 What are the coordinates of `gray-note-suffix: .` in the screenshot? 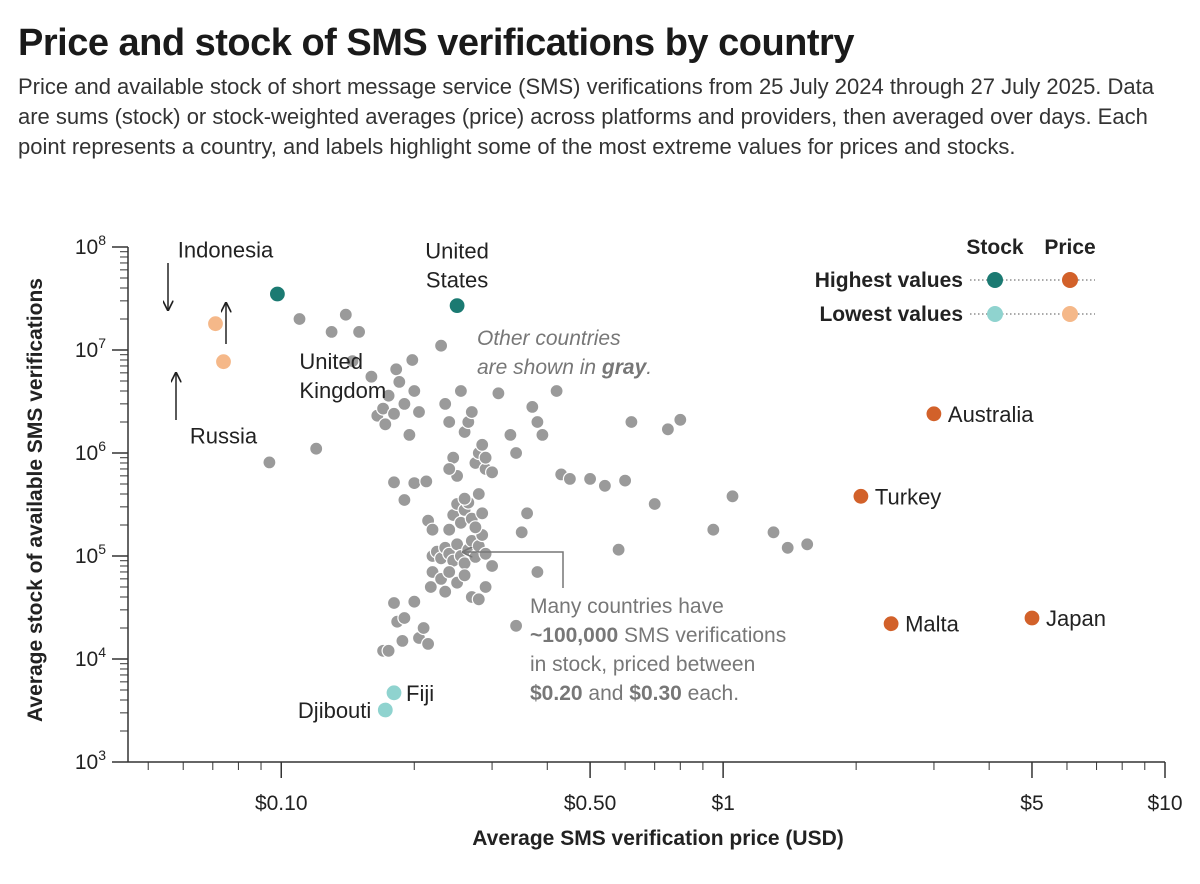 It's located at (649, 367).